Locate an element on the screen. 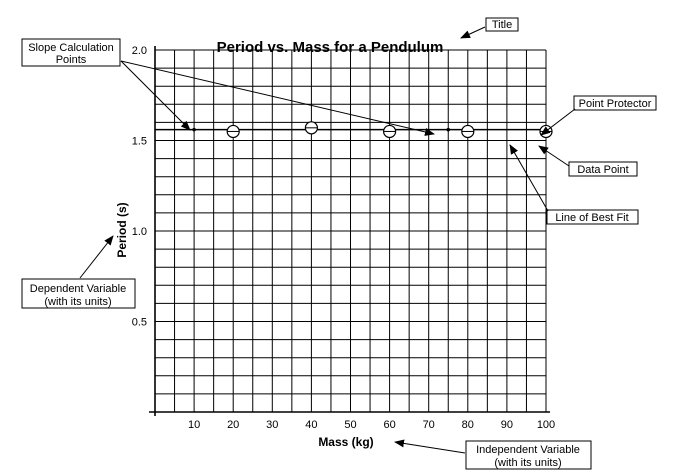 This screenshot has width=674, height=471. y-tick-label: 2.0 is located at coordinates (139, 51).